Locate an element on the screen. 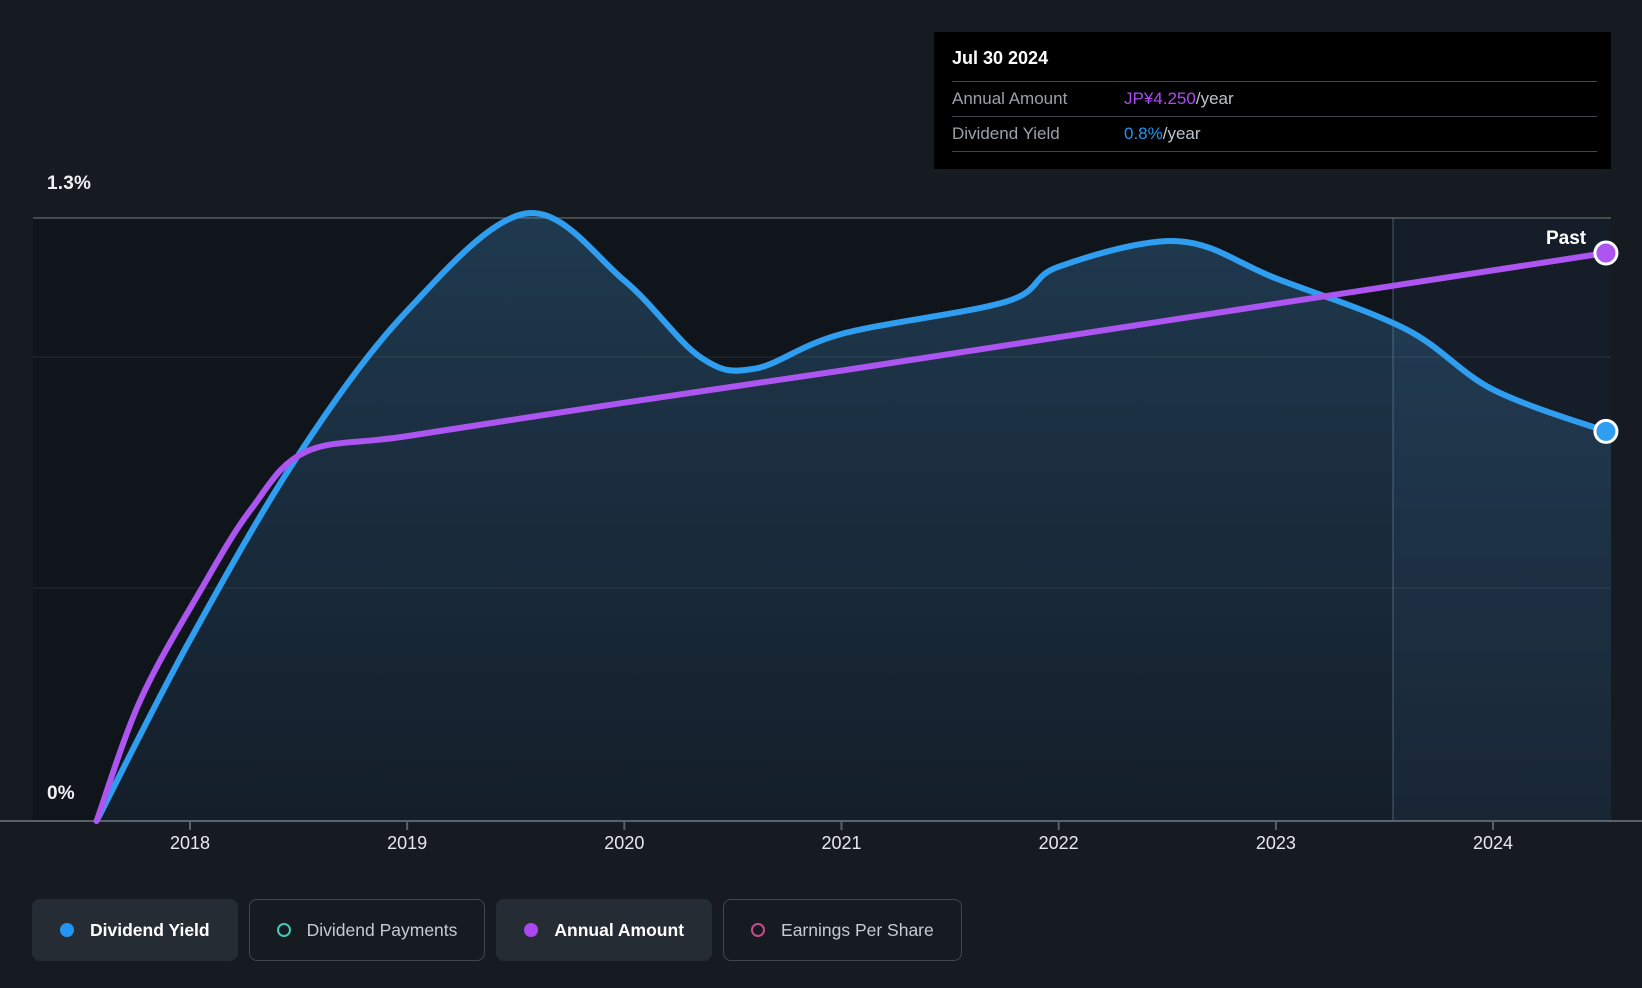 The height and width of the screenshot is (988, 1642). dividend-yield-dot-icon is located at coordinates (67, 930).